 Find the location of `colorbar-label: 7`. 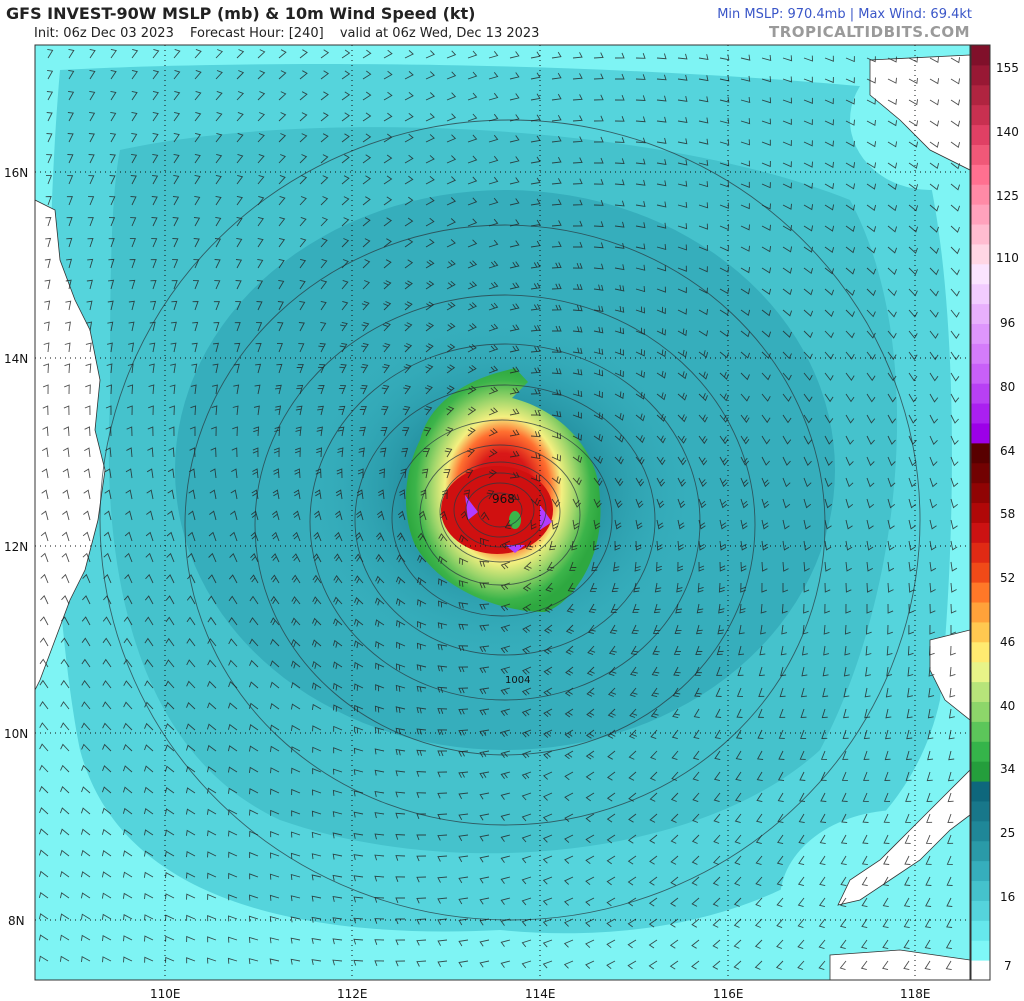

colorbar-label: 7 is located at coordinates (1008, 966).